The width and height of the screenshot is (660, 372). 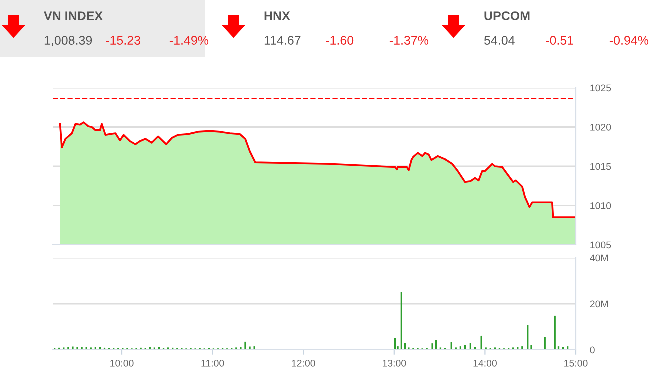 I want to click on x-tick-label: 13:00, so click(x=394, y=363).